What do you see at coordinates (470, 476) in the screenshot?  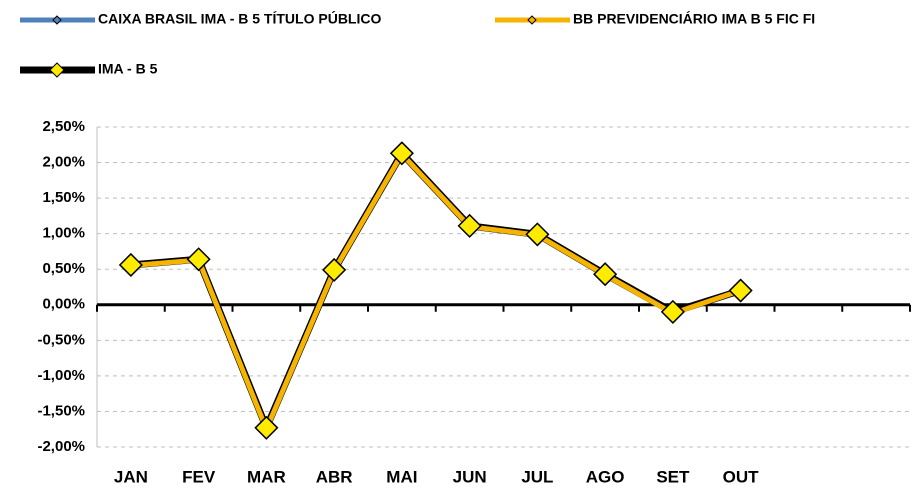 I see `x-tick-label: JUN` at bounding box center [470, 476].